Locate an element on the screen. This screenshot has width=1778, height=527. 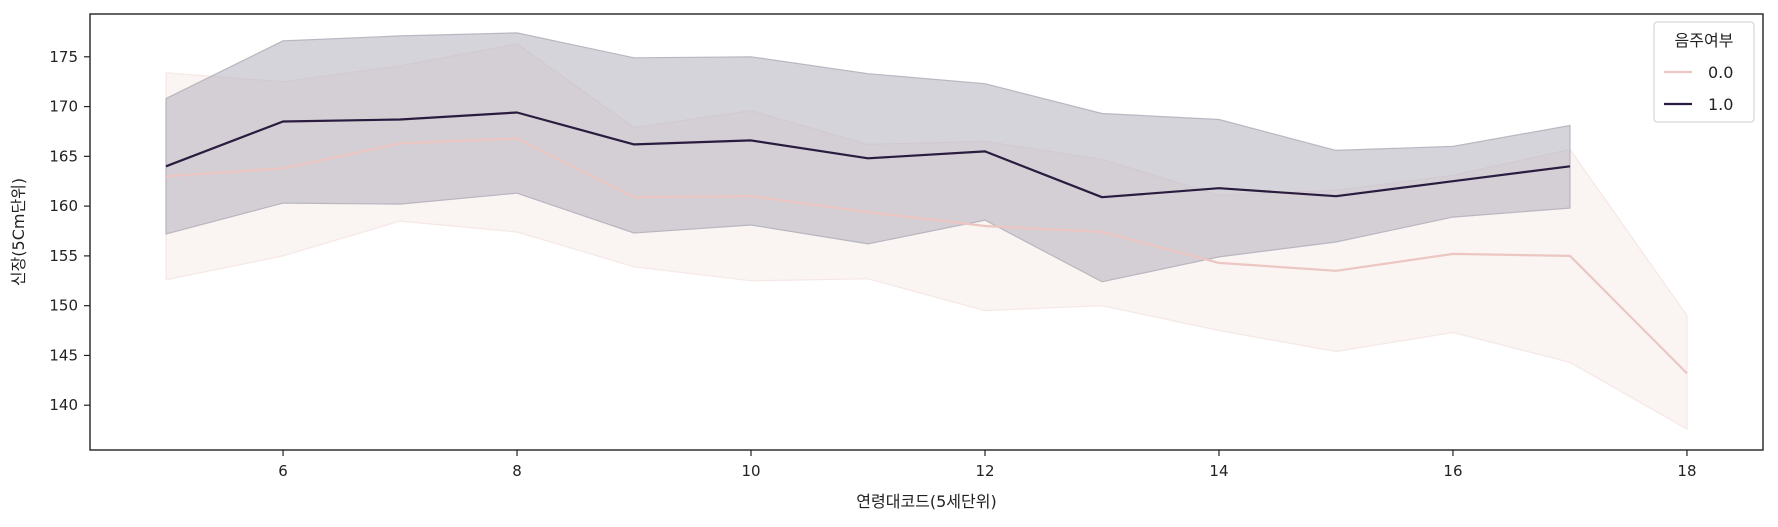
x-tick-label: 12 is located at coordinates (984, 471).